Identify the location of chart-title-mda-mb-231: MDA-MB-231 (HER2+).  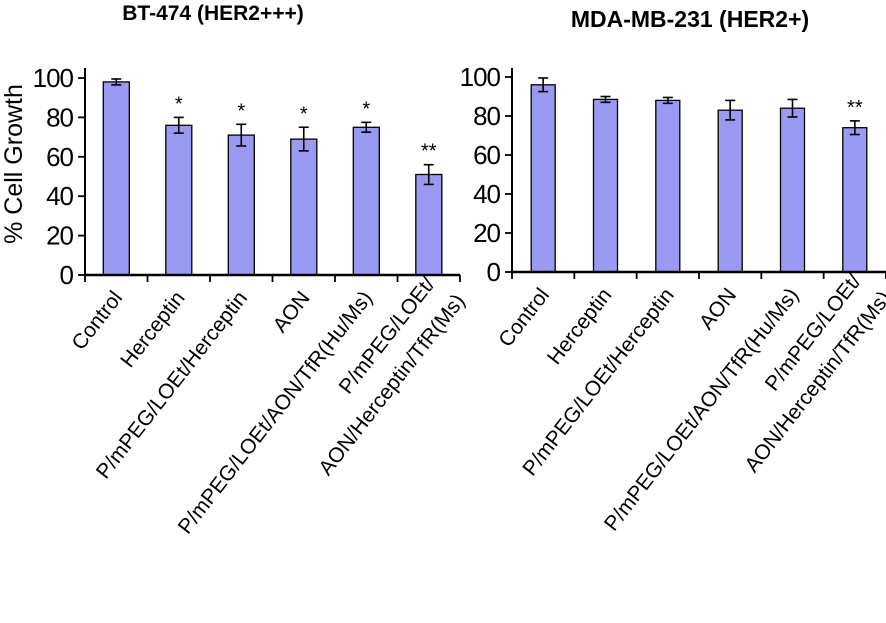
(690, 19).